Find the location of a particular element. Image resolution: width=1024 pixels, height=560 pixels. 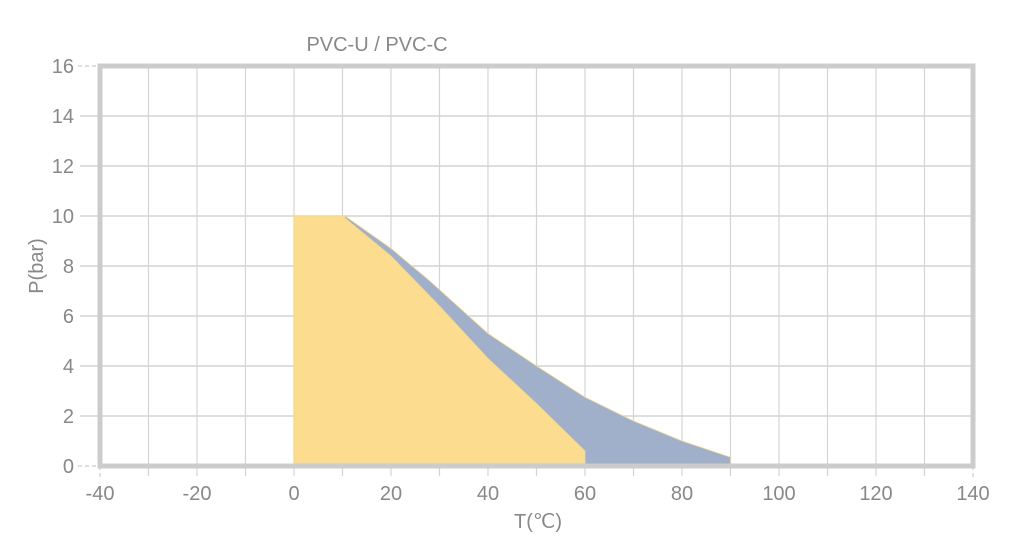

x-axis-title: T(℃) is located at coordinates (538, 522).